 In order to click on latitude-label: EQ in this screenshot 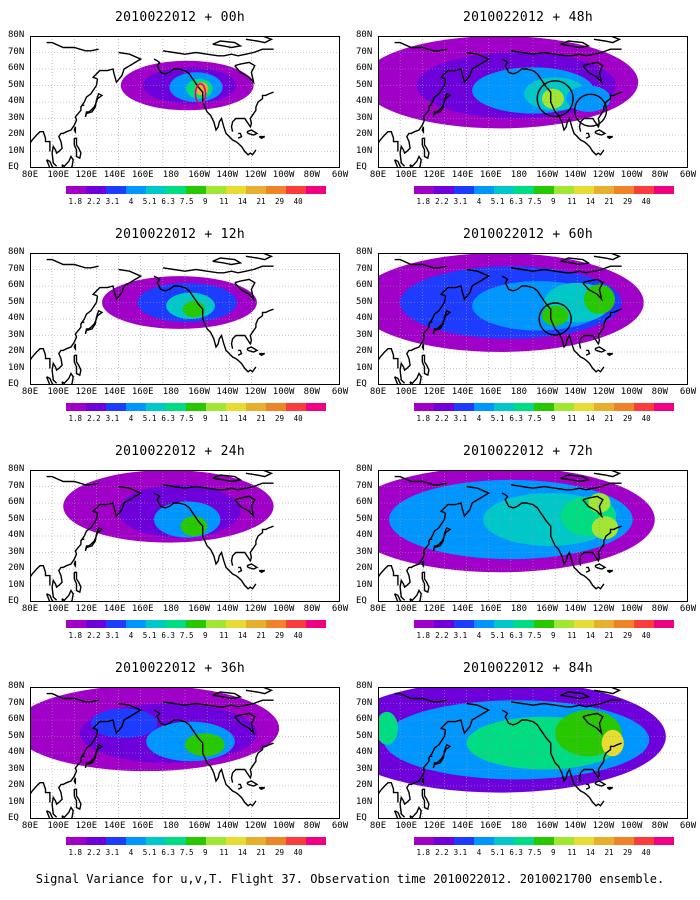, I will do `click(361, 601)`.